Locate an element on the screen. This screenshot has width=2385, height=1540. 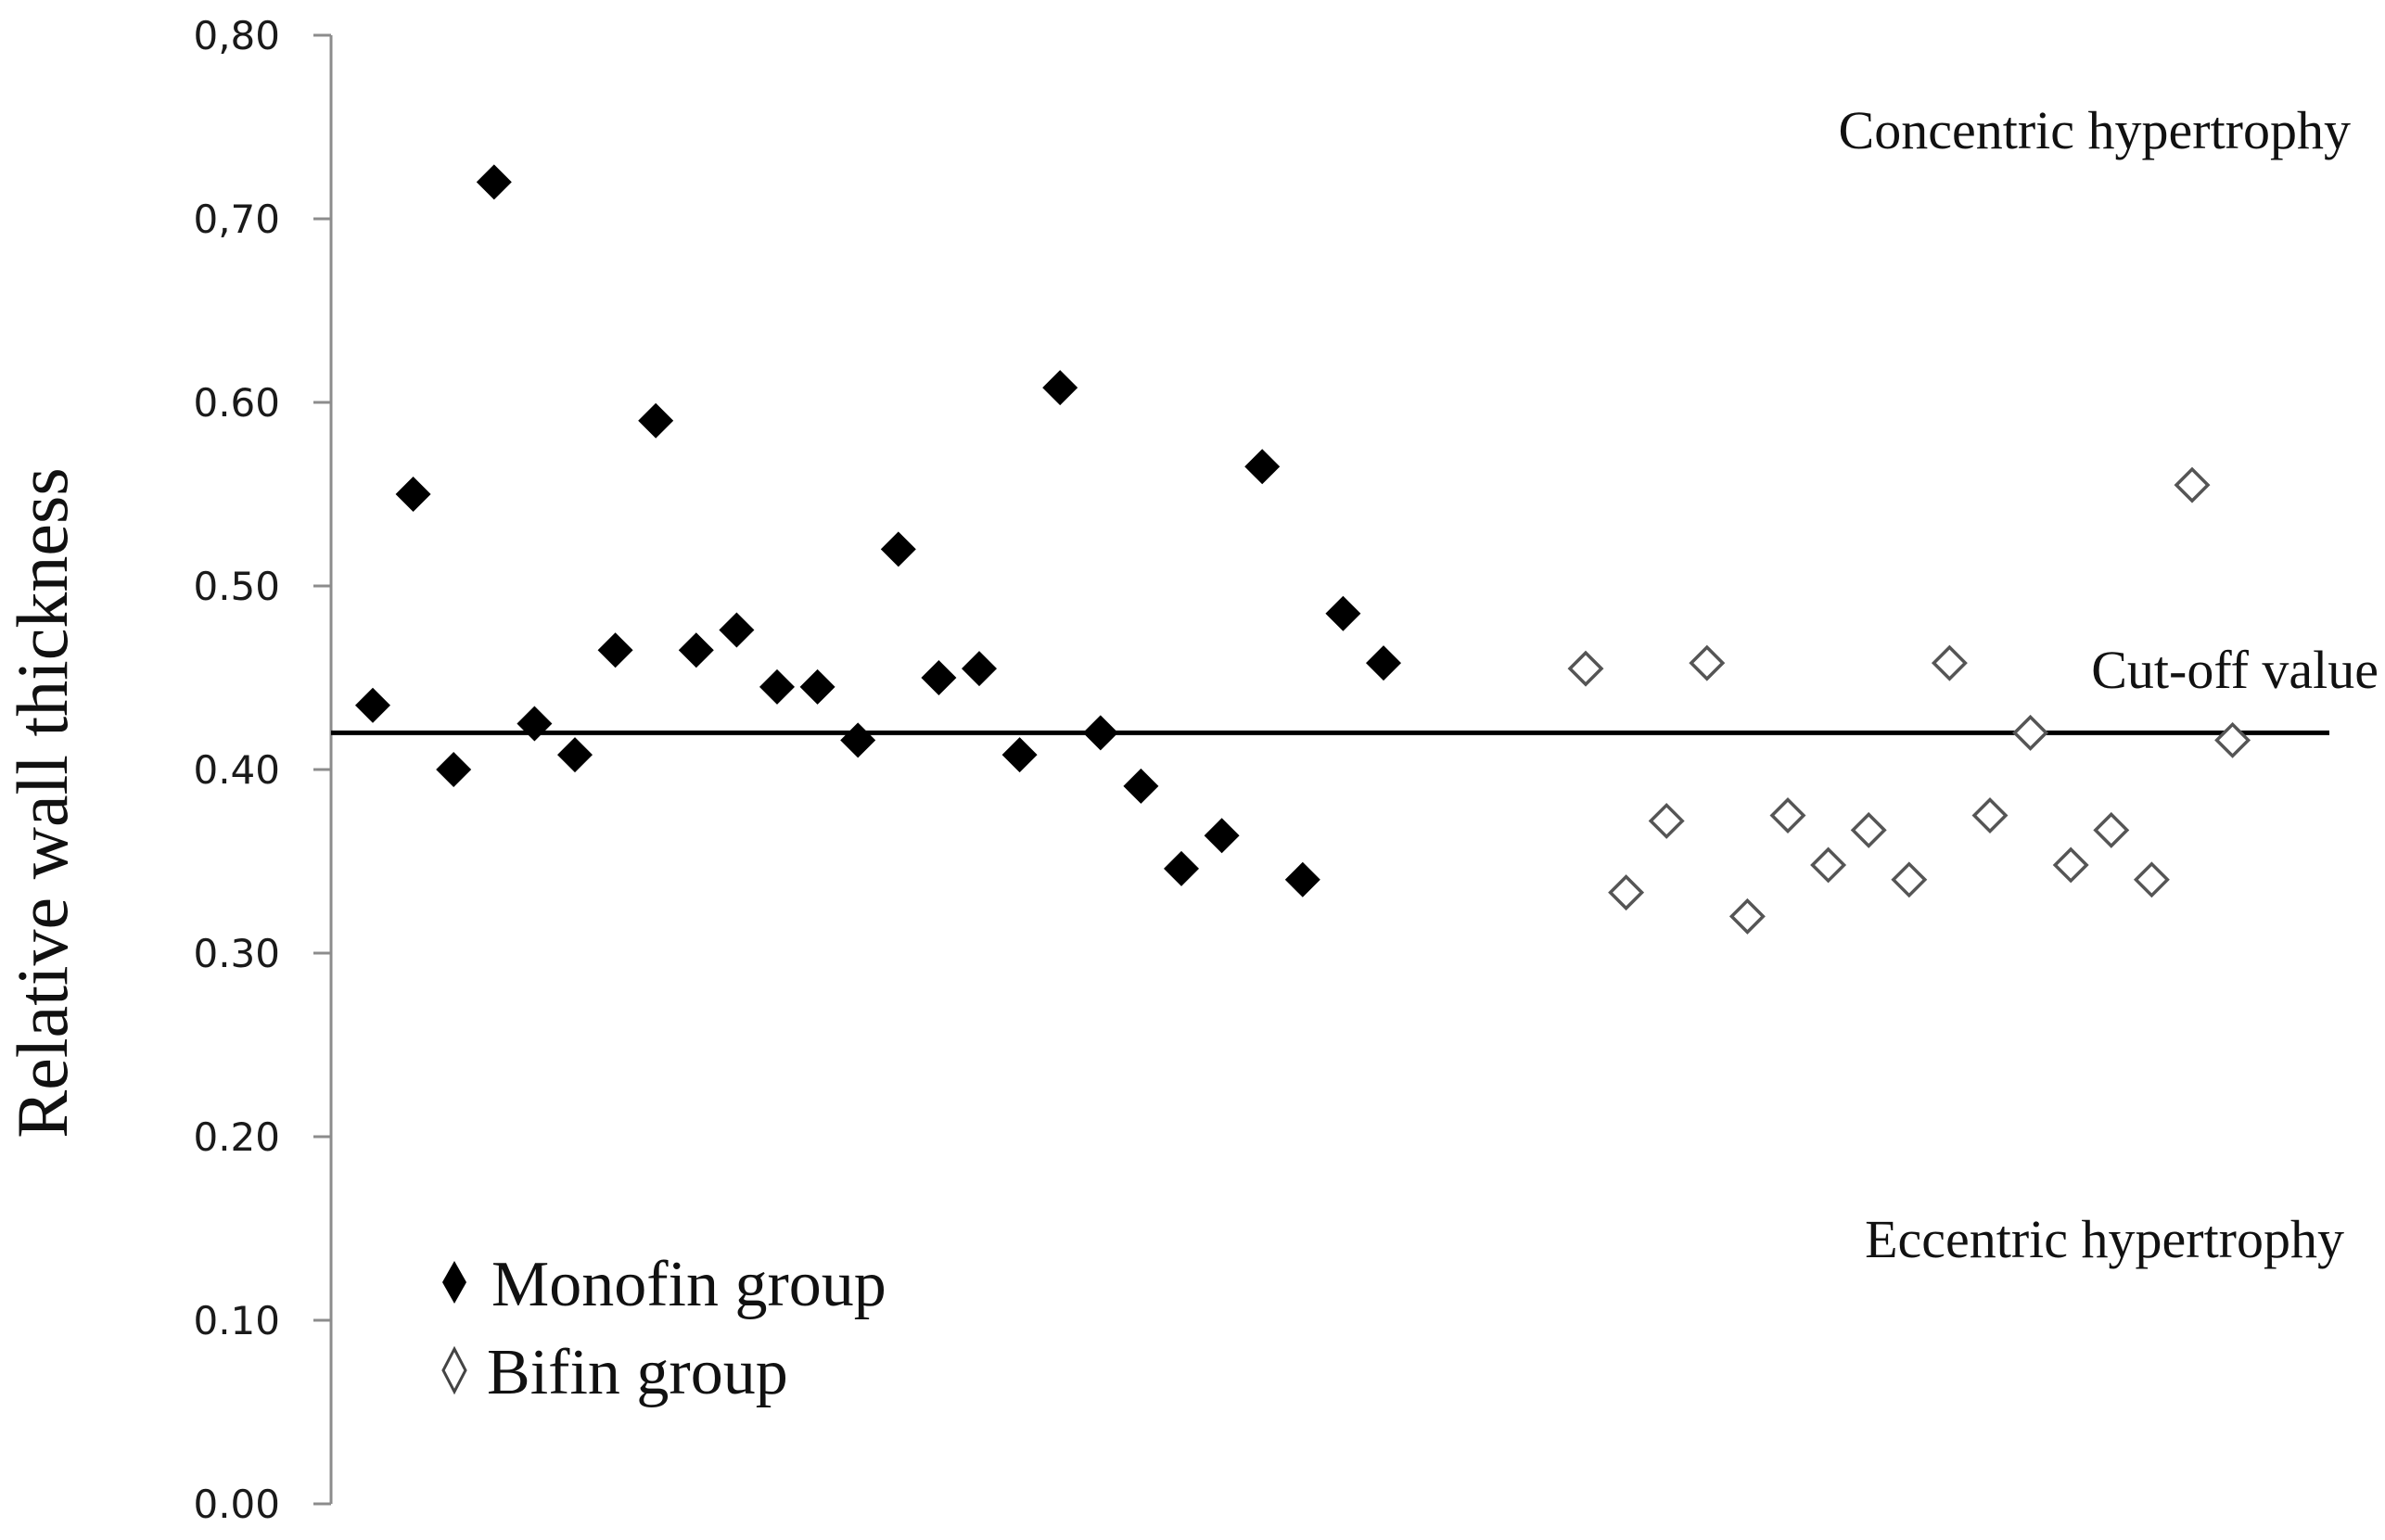
y-axis-label: Relative wall thickness is located at coordinates (43, 802).